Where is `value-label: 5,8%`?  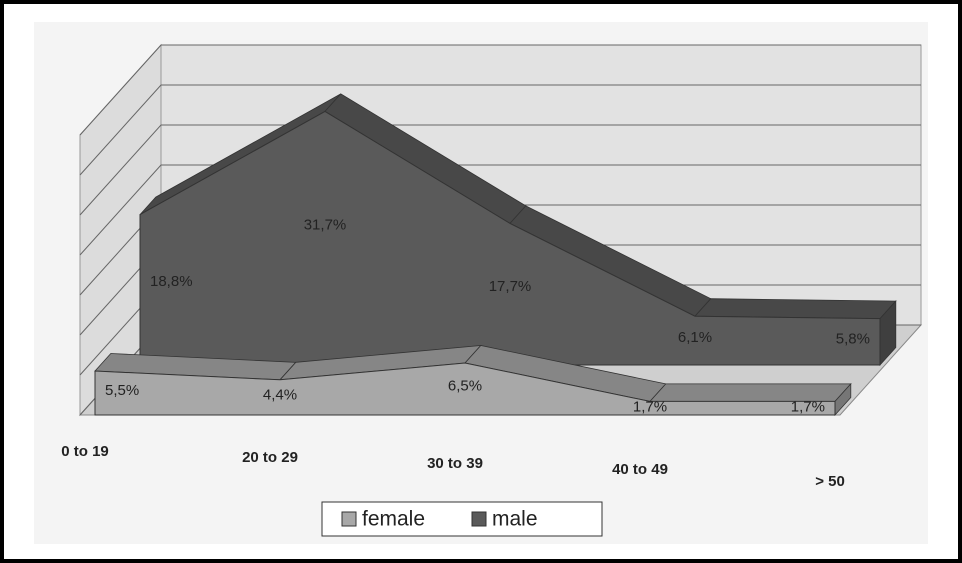 value-label: 5,8% is located at coordinates (853, 338).